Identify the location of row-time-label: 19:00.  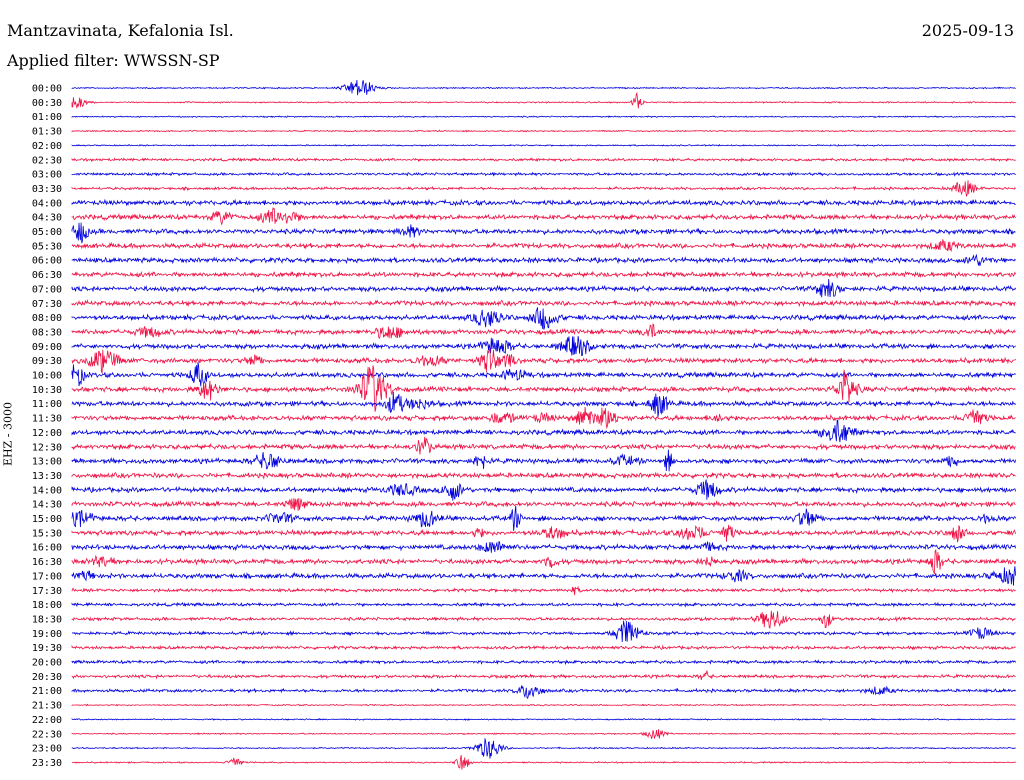
(47, 634).